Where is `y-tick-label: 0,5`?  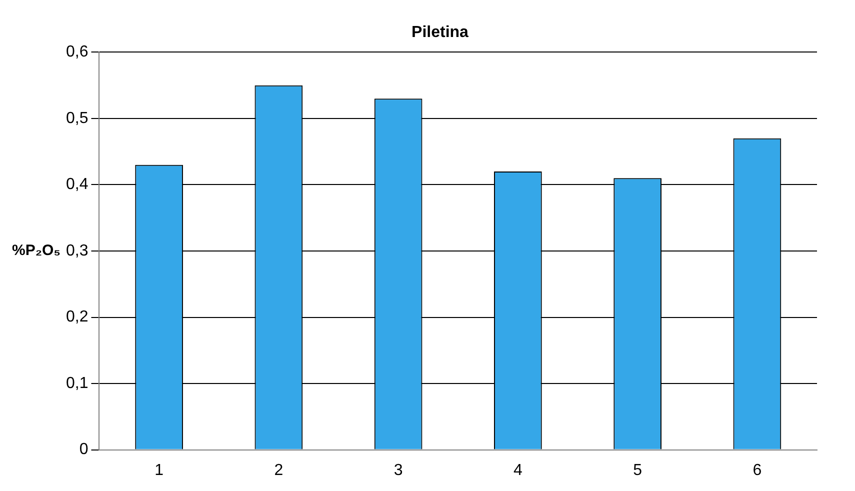 y-tick-label: 0,5 is located at coordinates (77, 118).